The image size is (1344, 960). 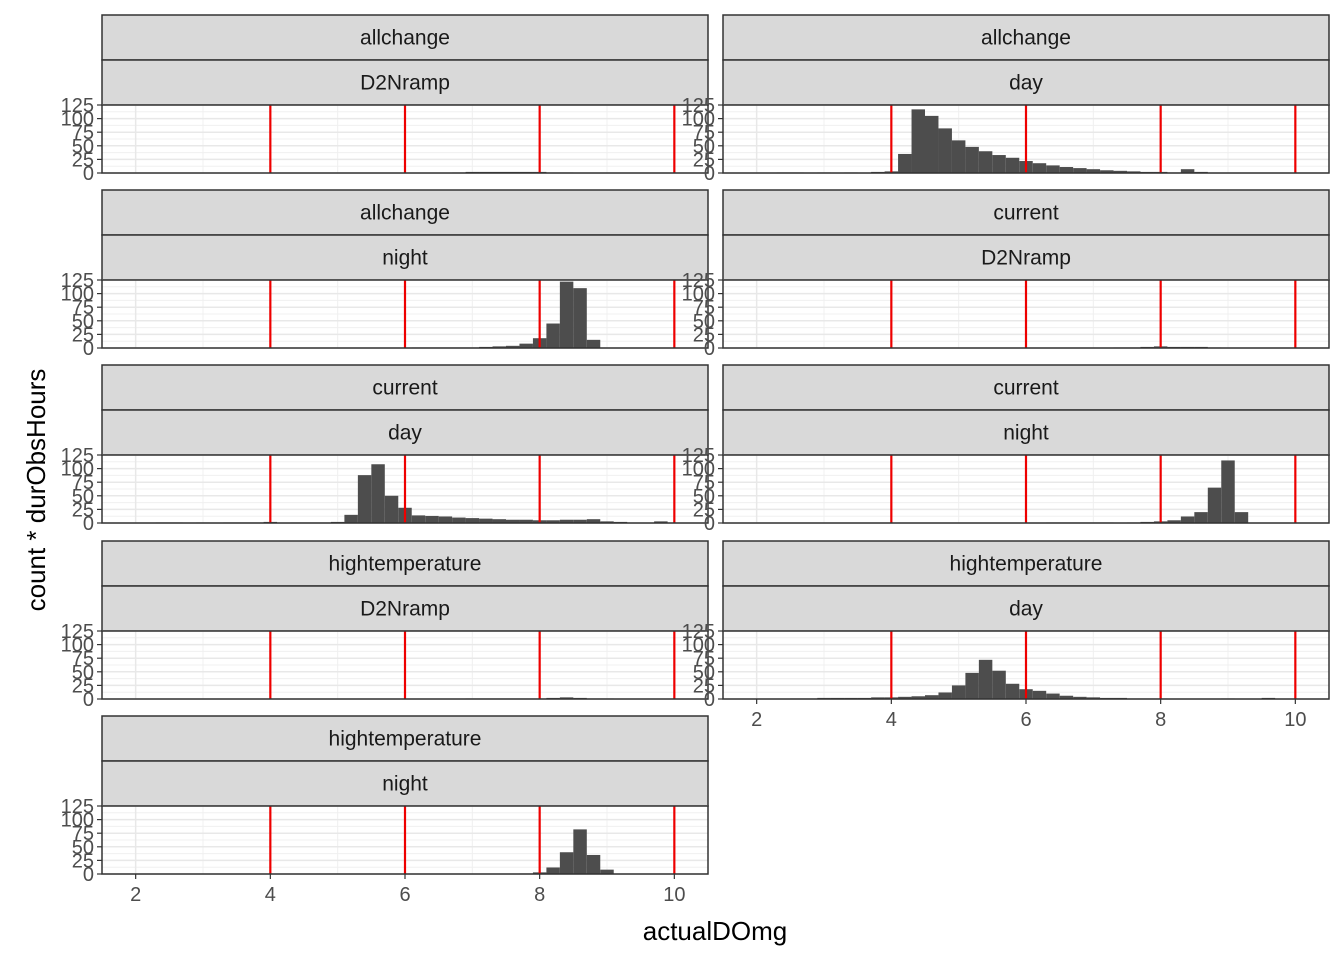 I want to click on x-axis-title: actualDOmg, so click(x=715, y=931).